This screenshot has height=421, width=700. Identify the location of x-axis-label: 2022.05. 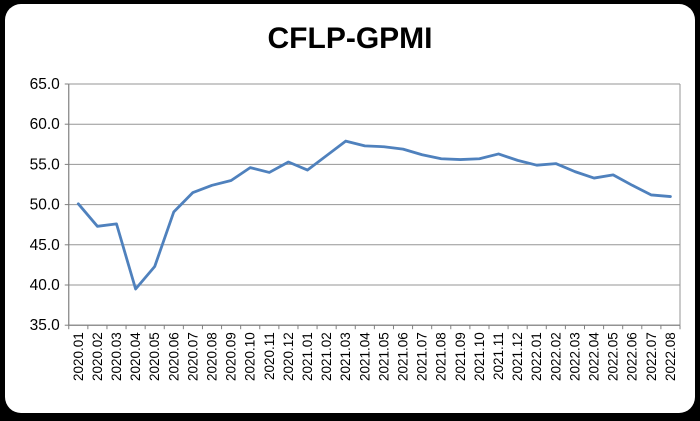
(613, 356).